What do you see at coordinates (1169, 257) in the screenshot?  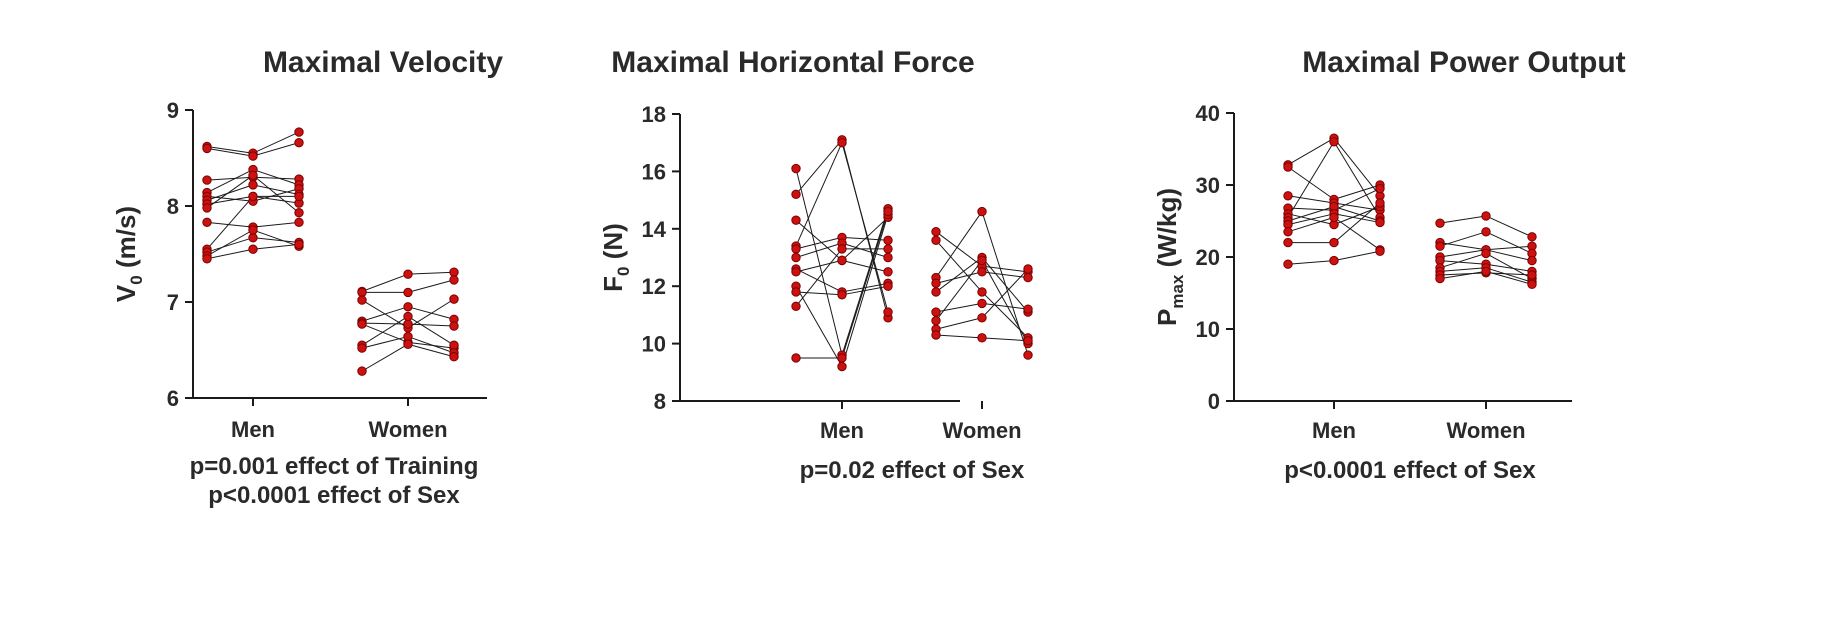 I see `y-axis-label: Pmax (W/kg)` at bounding box center [1169, 257].